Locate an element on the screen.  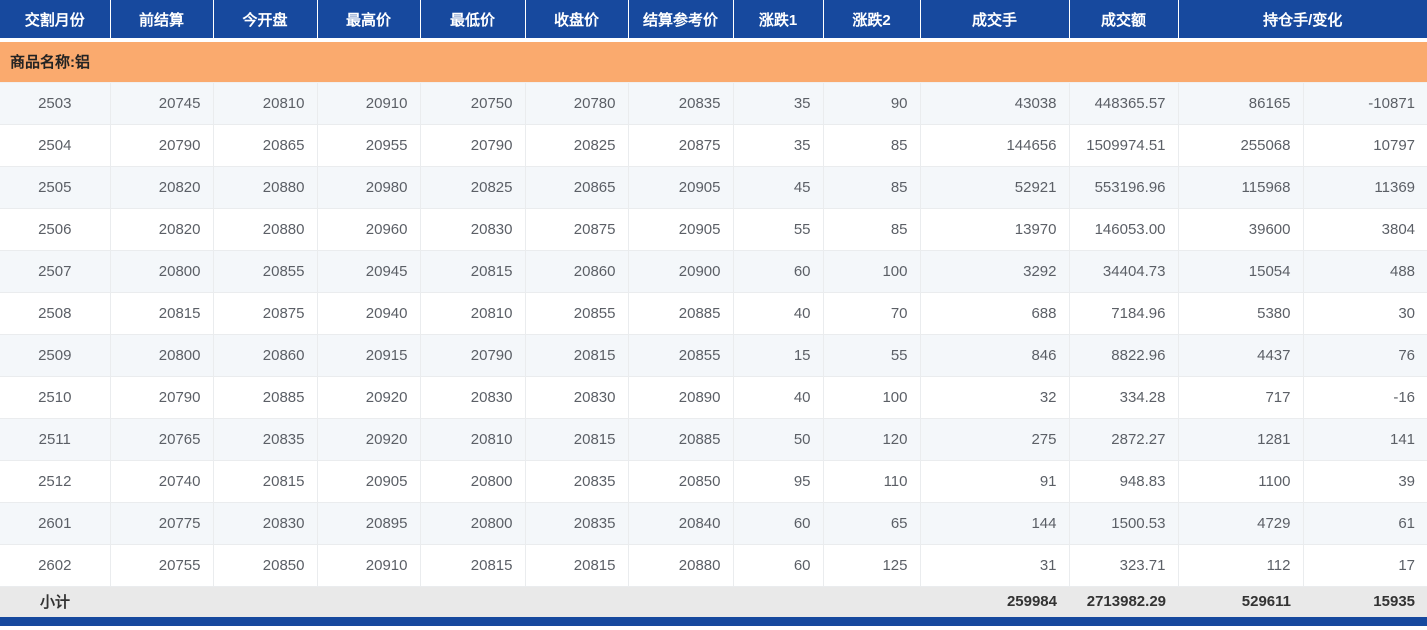
cell-low is located at coordinates (472, 601).